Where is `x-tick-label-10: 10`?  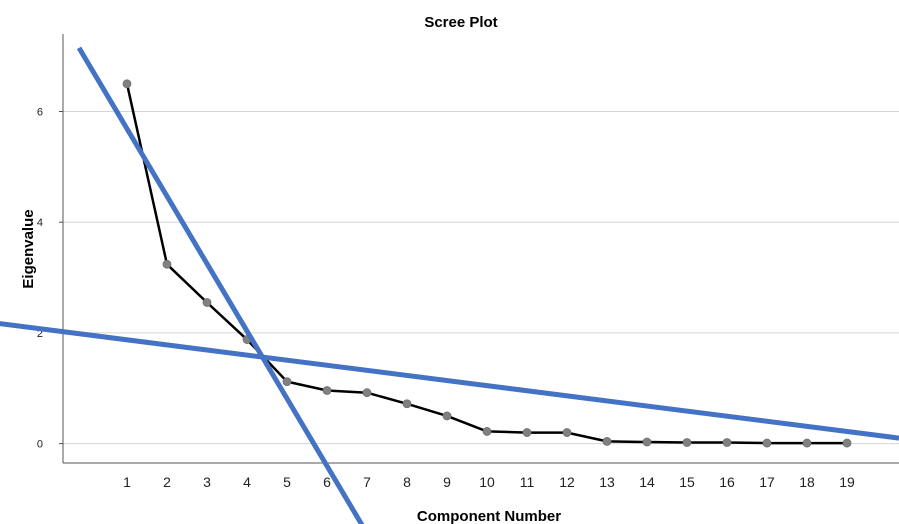 x-tick-label-10: 10 is located at coordinates (487, 482).